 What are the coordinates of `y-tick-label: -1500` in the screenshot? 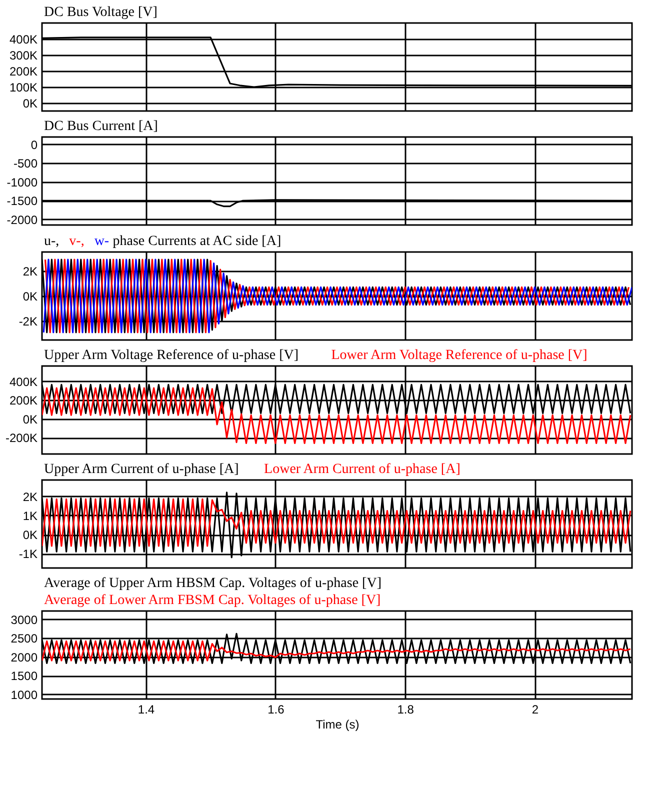 It's located at (22, 201).